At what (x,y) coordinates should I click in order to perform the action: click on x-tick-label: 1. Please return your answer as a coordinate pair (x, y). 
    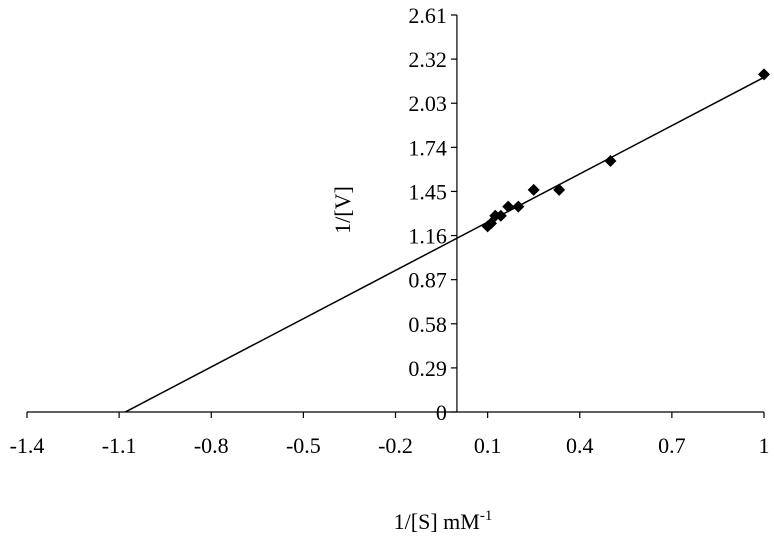
    Looking at the image, I should click on (764, 445).